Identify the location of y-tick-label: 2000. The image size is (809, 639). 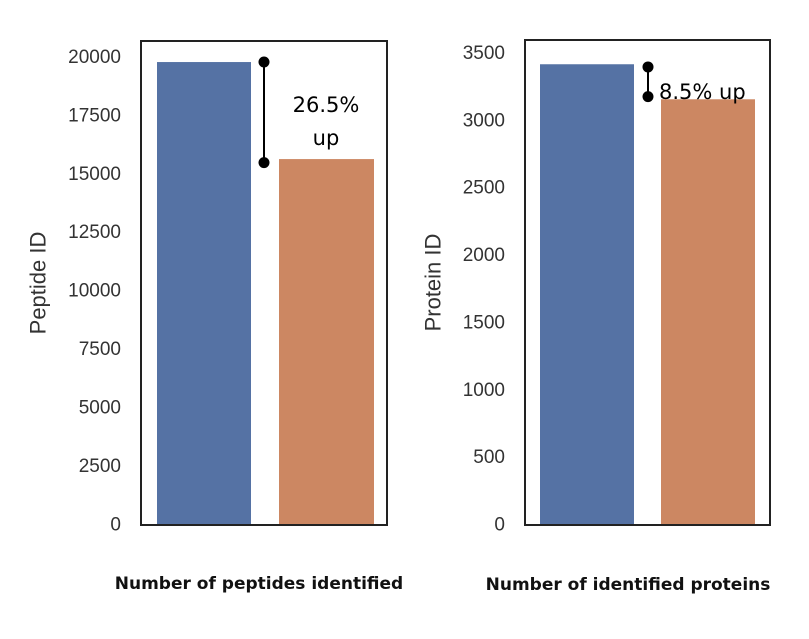
(484, 255).